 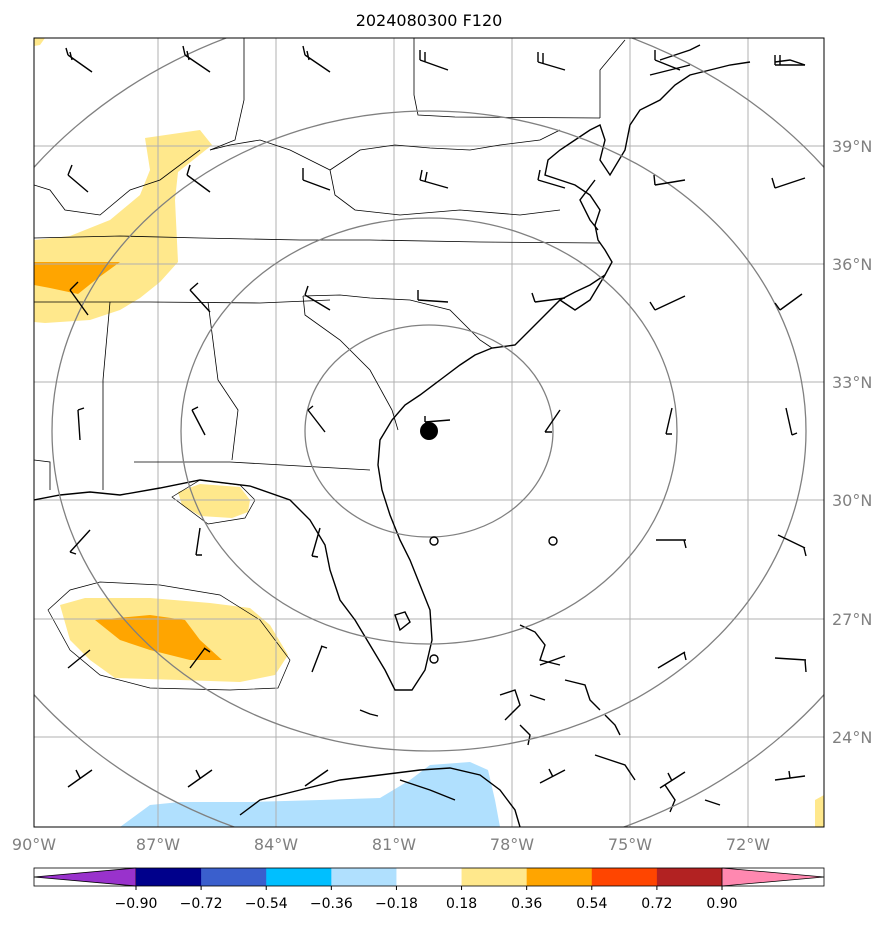 I want to click on negative-anomaly-shading, so click(x=310, y=794).